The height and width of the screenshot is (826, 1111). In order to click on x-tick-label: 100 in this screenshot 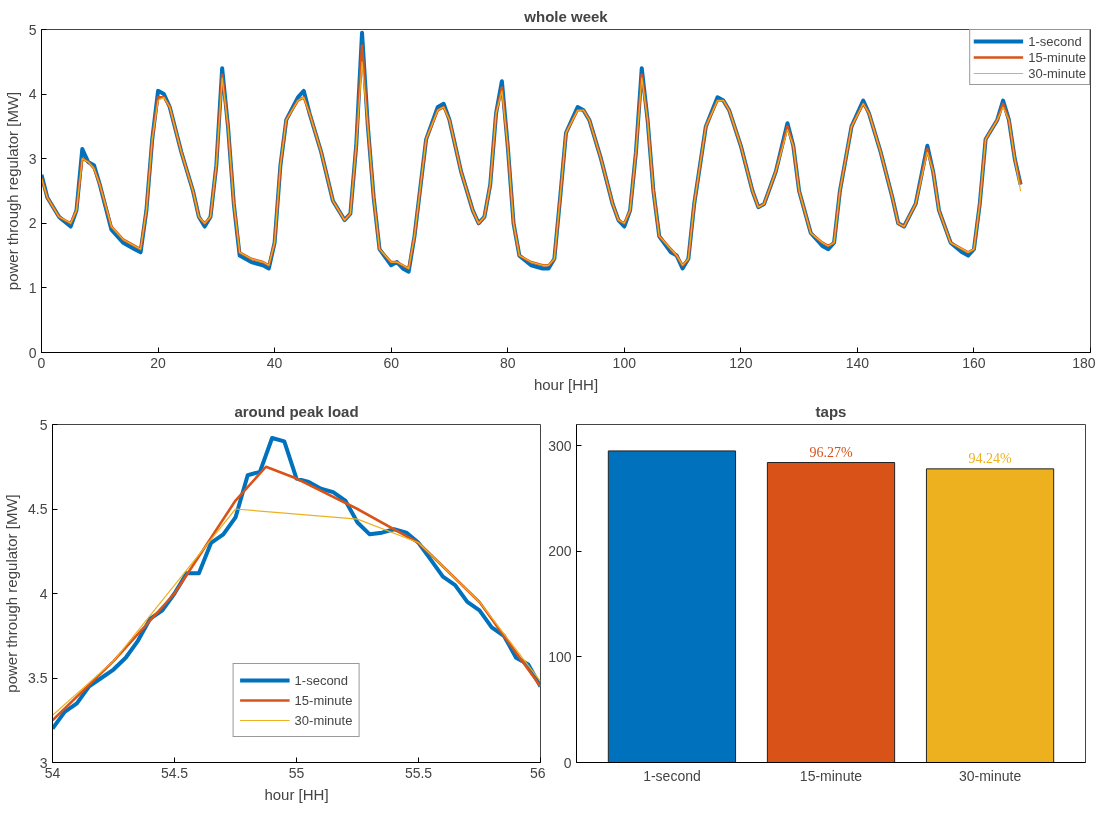, I will do `click(624, 362)`.